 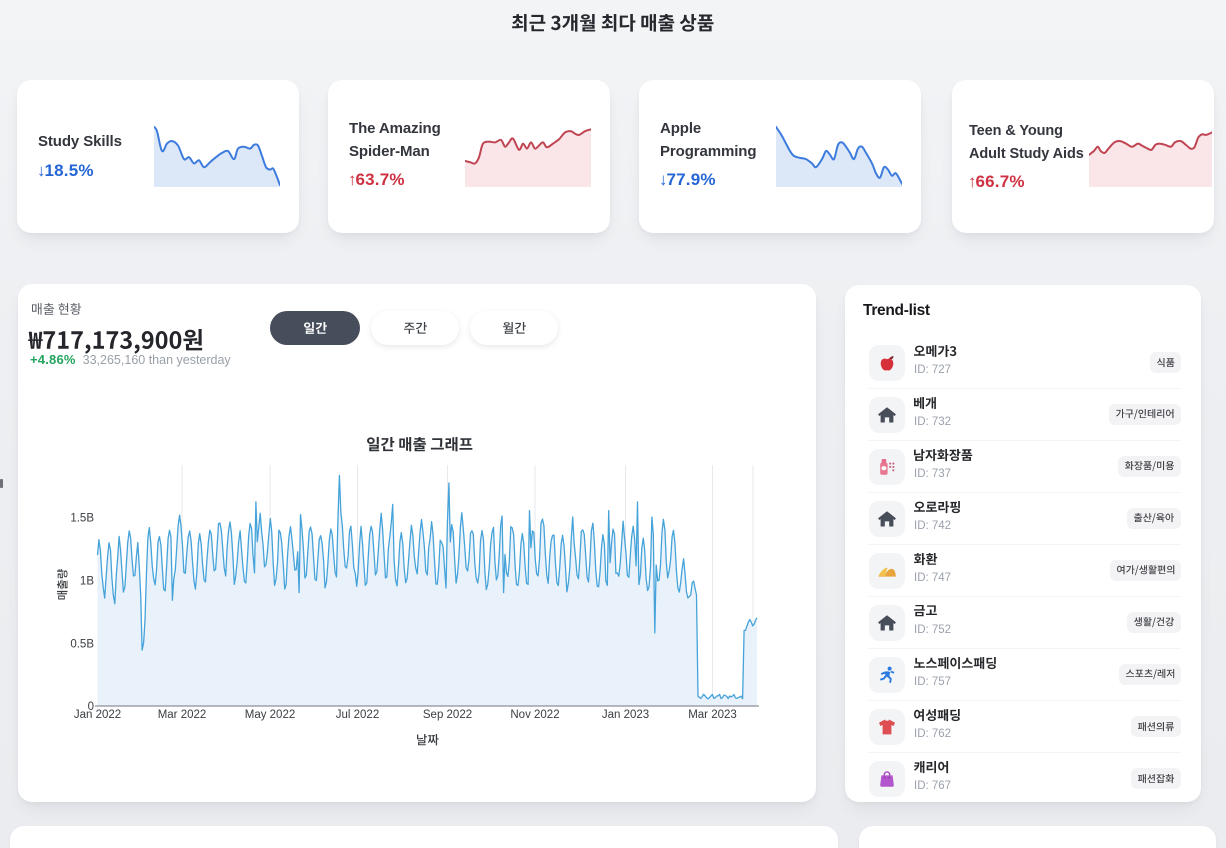 What do you see at coordinates (534, 715) in the screenshot?
I see `svg-text: Nov 2022` at bounding box center [534, 715].